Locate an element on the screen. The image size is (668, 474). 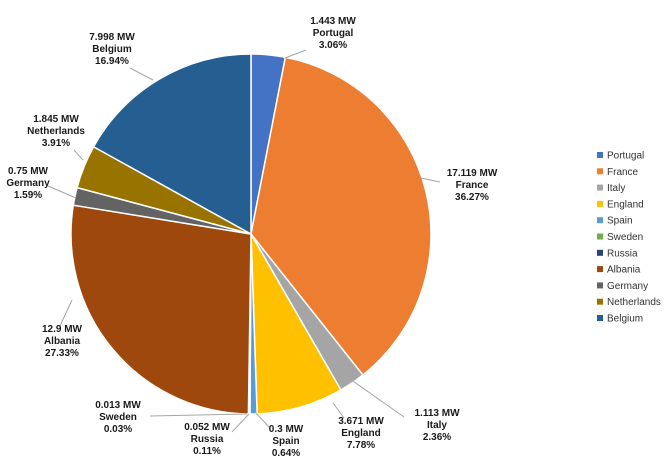
data-label-russia: 0.052 MW Russia 0.11% is located at coordinates (207, 439).